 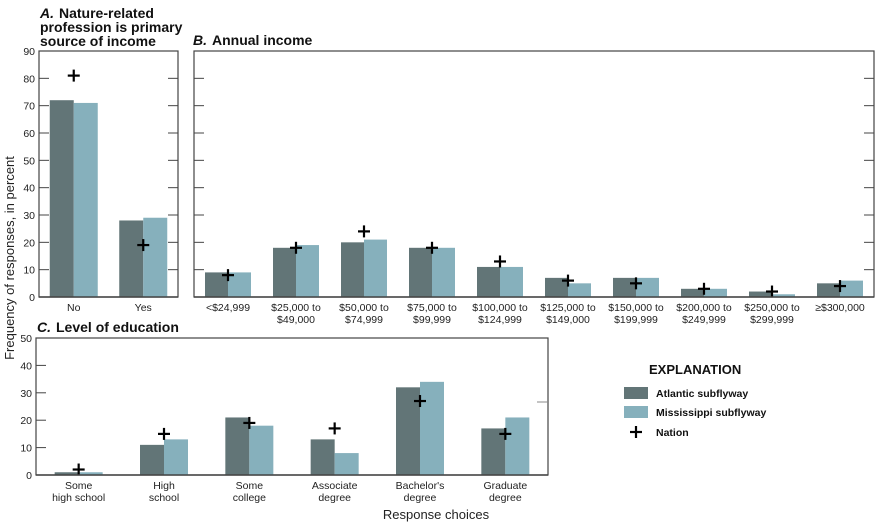 What do you see at coordinates (262, 40) in the screenshot?
I see `panel-b-title-text: Annual income` at bounding box center [262, 40].